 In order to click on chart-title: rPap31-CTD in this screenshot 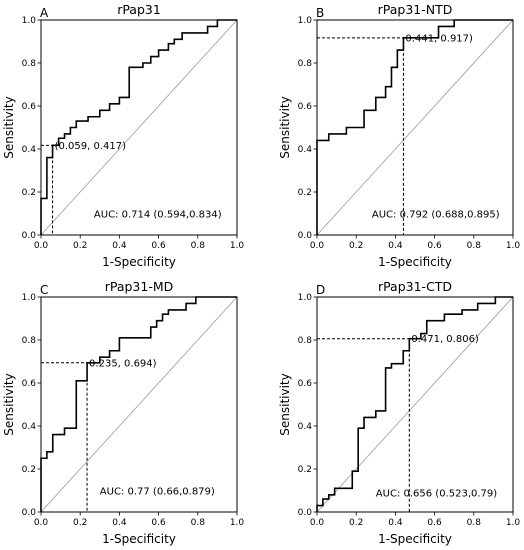, I will do `click(415, 286)`.